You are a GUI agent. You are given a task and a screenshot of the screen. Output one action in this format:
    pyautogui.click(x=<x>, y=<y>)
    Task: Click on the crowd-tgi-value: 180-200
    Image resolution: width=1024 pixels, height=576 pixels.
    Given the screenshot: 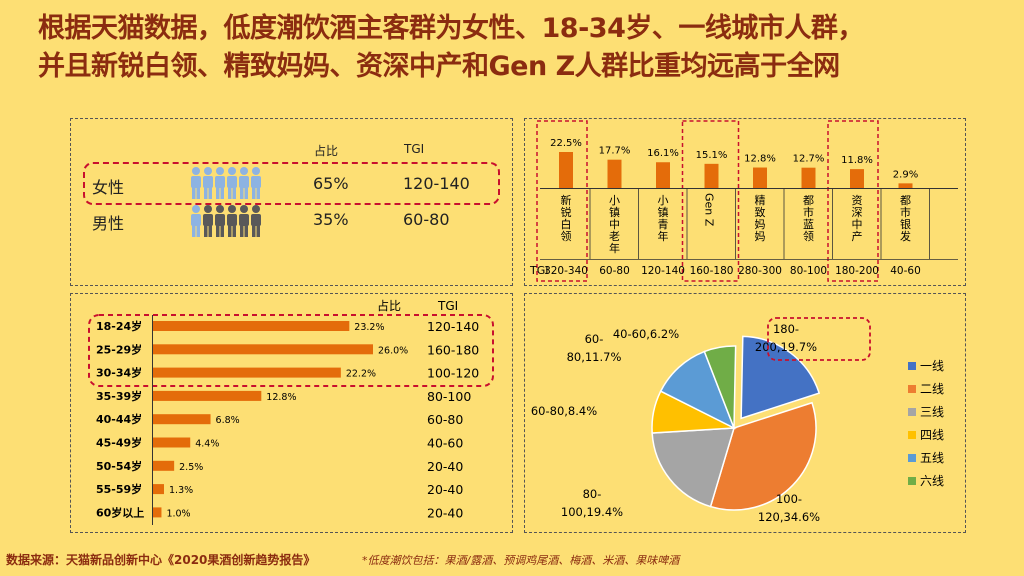 What is the action you would take?
    pyautogui.click(x=857, y=271)
    